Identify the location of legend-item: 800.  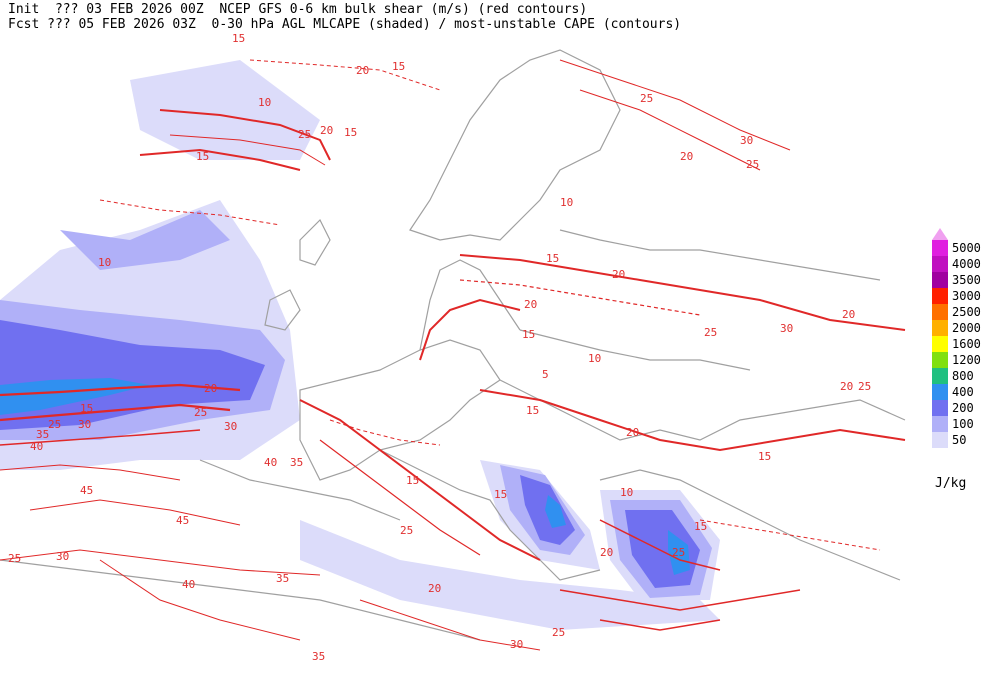
(963, 376).